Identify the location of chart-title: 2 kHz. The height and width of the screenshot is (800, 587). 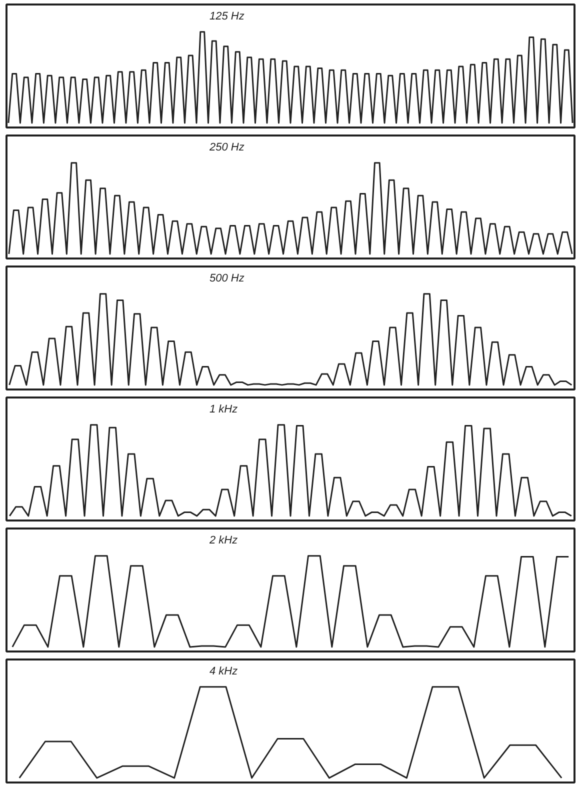
(223, 540).